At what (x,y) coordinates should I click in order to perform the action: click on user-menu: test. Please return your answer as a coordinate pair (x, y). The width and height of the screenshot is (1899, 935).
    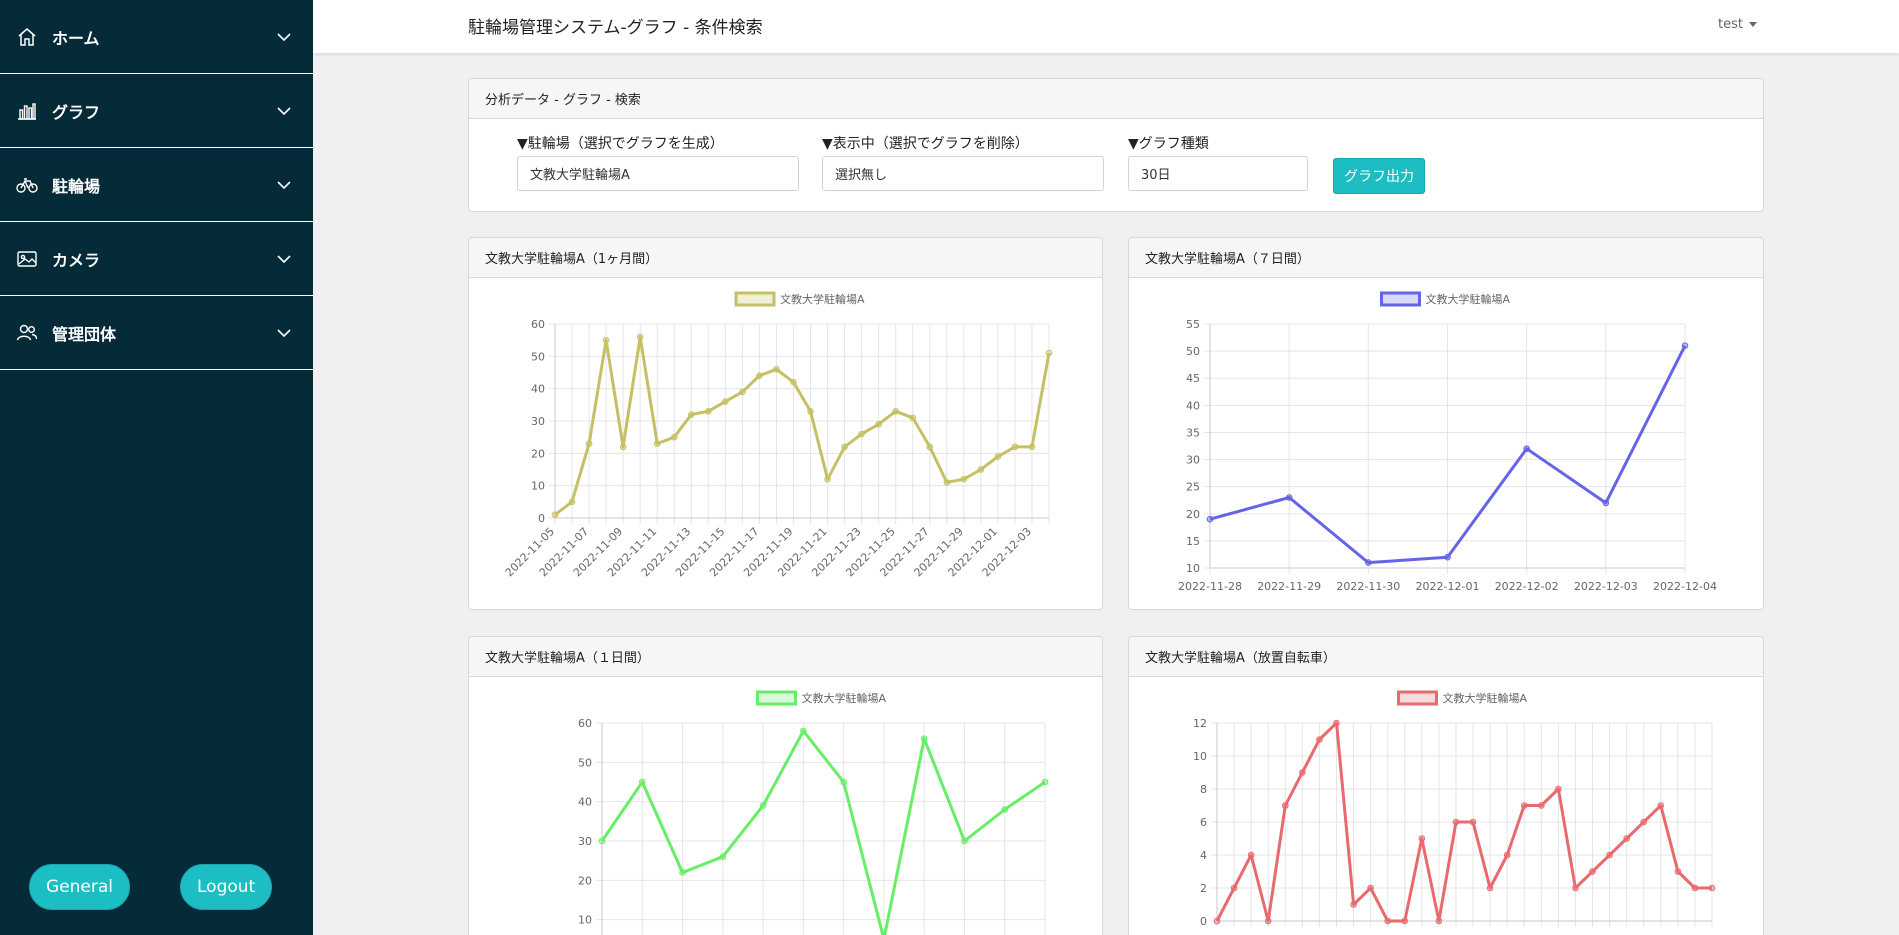
    Looking at the image, I should click on (1737, 24).